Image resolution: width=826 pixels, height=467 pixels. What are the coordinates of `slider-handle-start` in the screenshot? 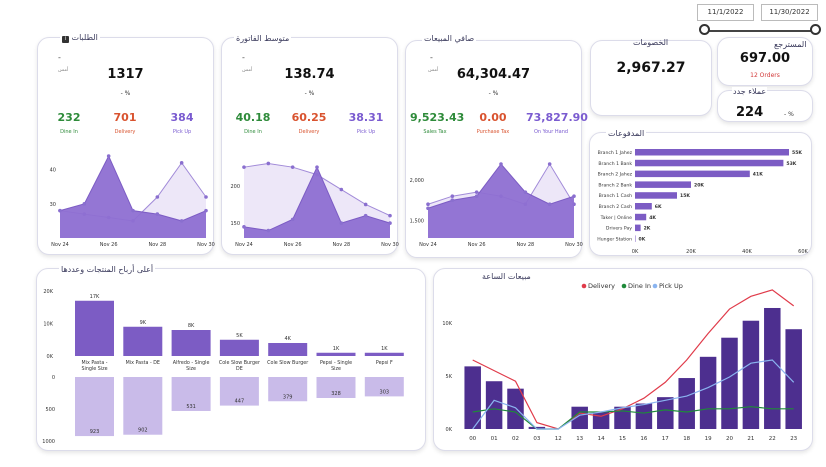 It's located at (704, 29).